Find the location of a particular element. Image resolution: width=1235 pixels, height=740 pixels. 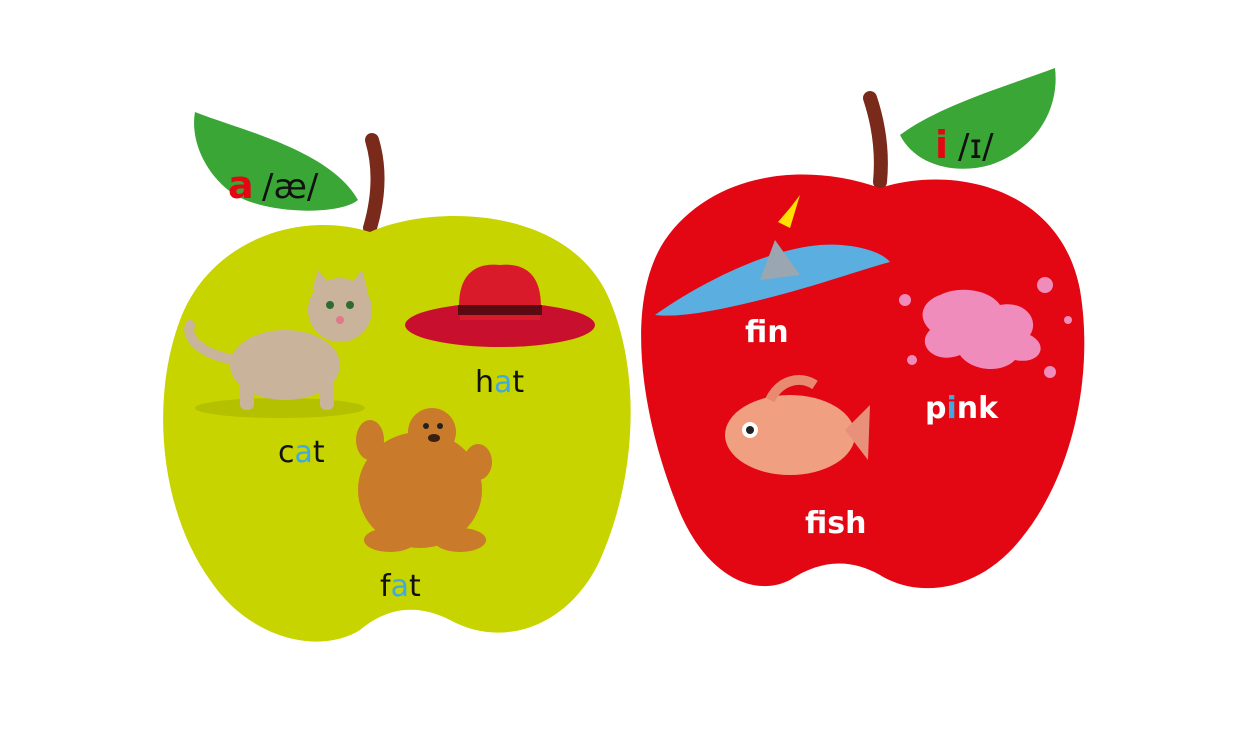

word-fat: fat is located at coordinates (400, 586).